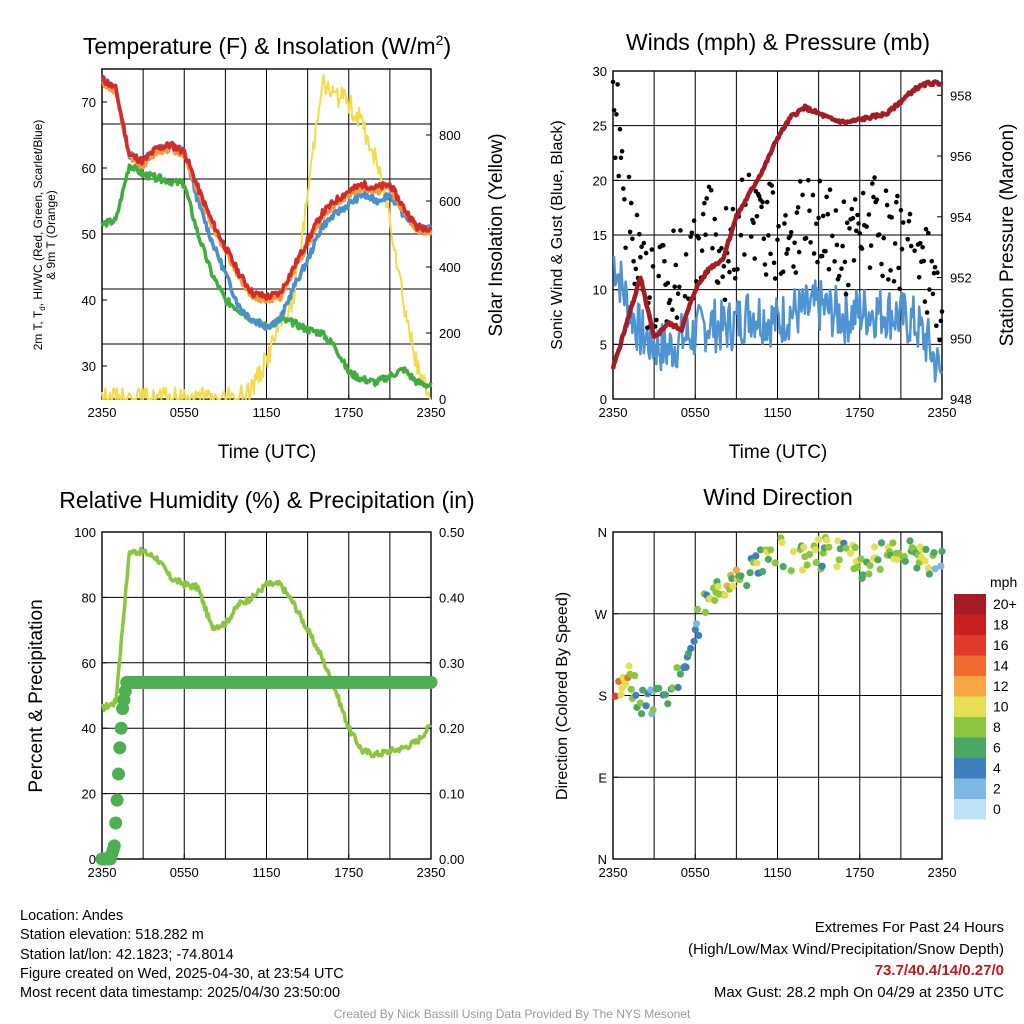 This screenshot has height=1024, width=1024. What do you see at coordinates (600, 235) in the screenshot?
I see `wind-ytick-label: 15` at bounding box center [600, 235].